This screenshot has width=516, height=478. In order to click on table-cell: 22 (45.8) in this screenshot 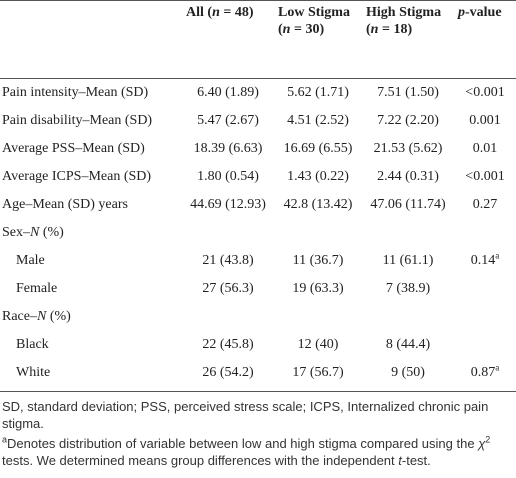, I will do `click(228, 345)`.